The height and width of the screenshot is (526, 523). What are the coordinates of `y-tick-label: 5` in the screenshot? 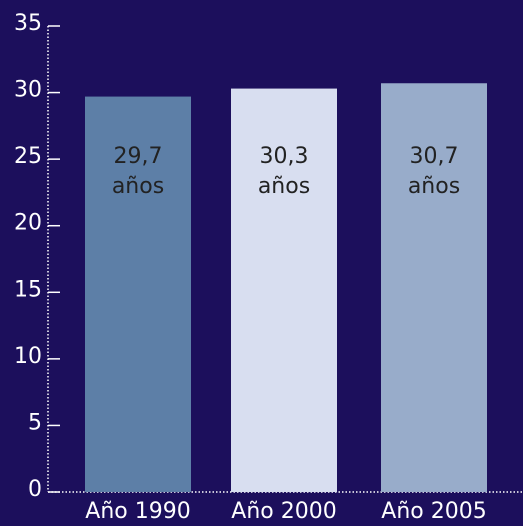 It's located at (35, 422).